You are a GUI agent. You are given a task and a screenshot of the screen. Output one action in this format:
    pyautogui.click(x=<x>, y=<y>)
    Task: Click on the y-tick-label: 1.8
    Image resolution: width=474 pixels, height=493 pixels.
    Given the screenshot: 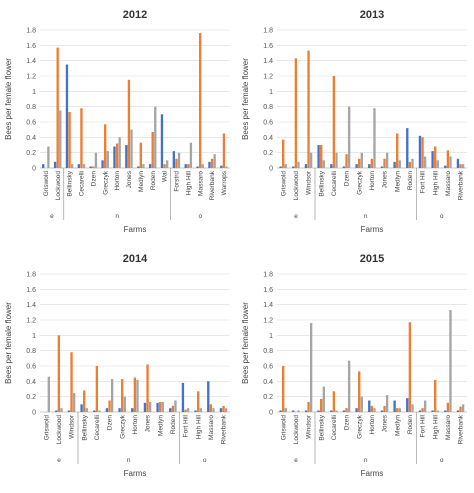 What is the action you would take?
    pyautogui.click(x=268, y=275)
    